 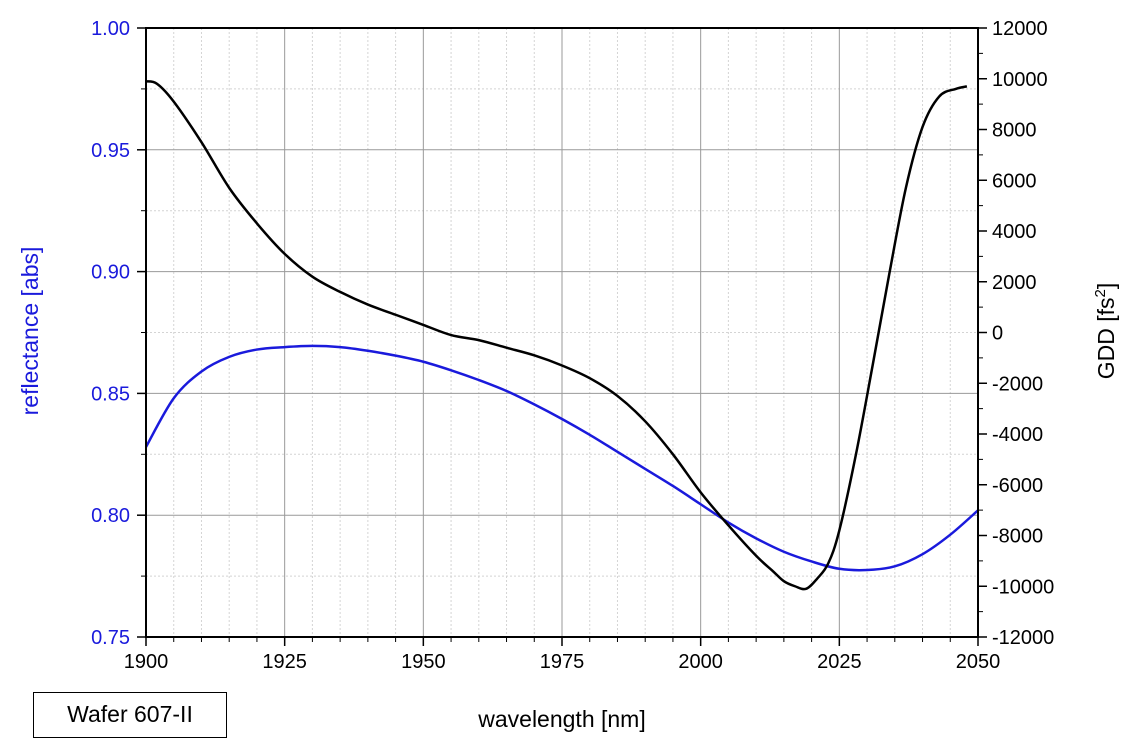 I want to click on y-left-tick-label: 0.75, so click(x=110, y=638).